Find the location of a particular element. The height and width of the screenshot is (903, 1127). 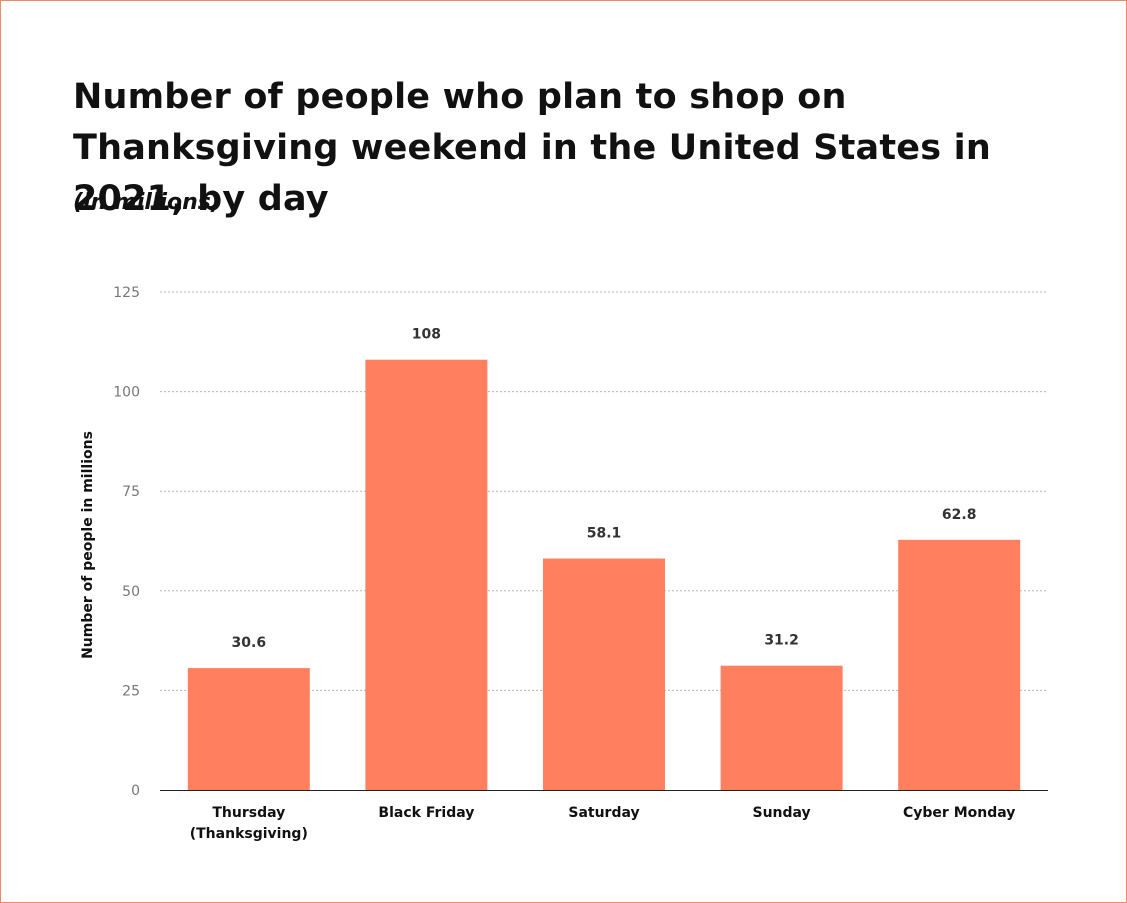

data-label: 30.6 is located at coordinates (249, 643).